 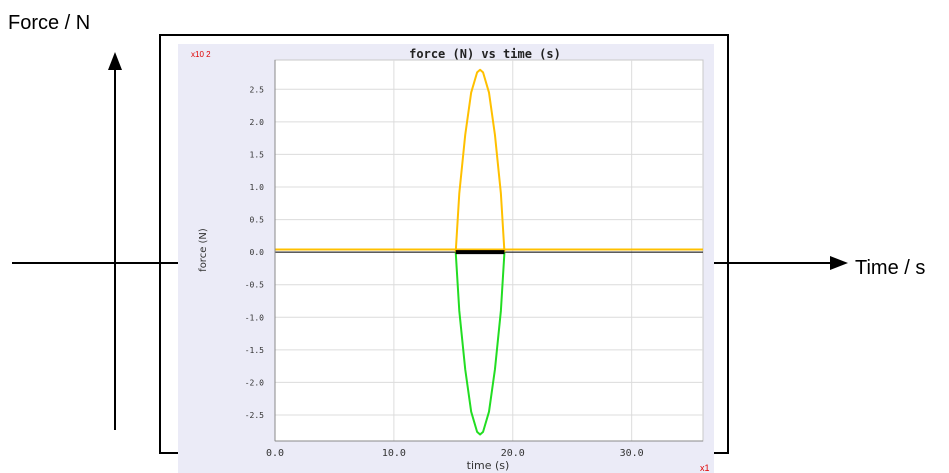 I want to click on outer-y-axis-arrow, so click(x=115, y=61).